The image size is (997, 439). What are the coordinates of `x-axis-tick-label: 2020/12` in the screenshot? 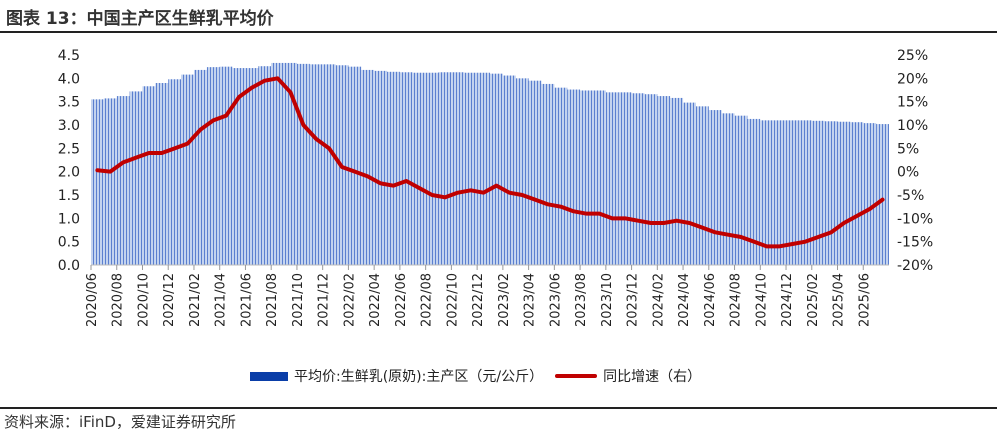 It's located at (169, 300).